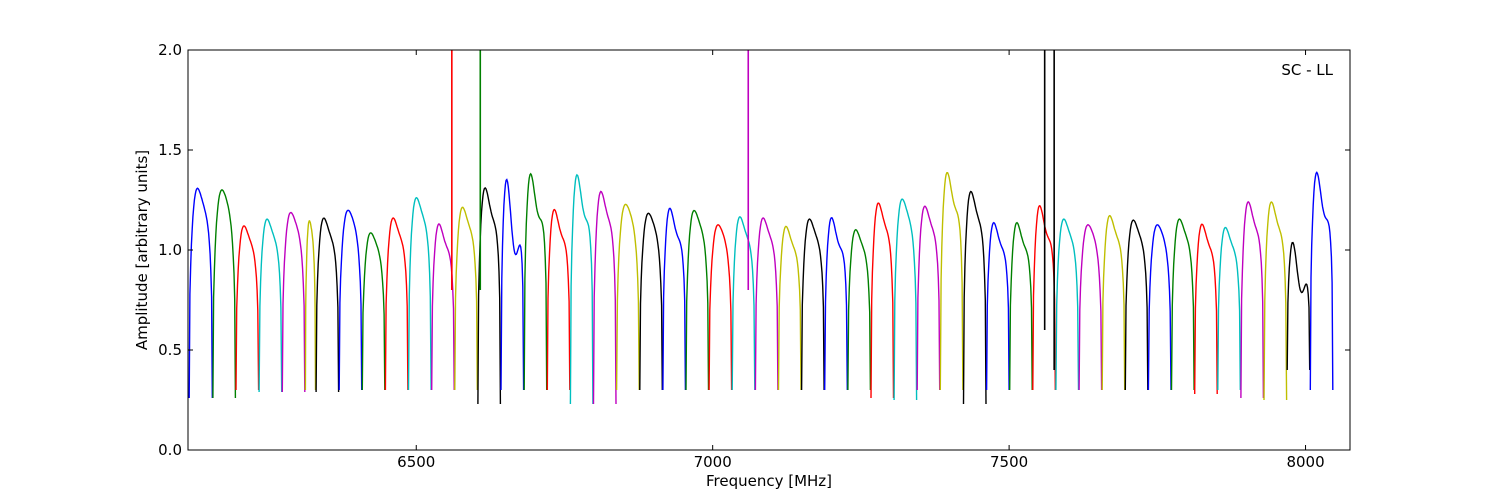  What do you see at coordinates (1009, 462) in the screenshot?
I see `x-tick-label: 7500` at bounding box center [1009, 462].